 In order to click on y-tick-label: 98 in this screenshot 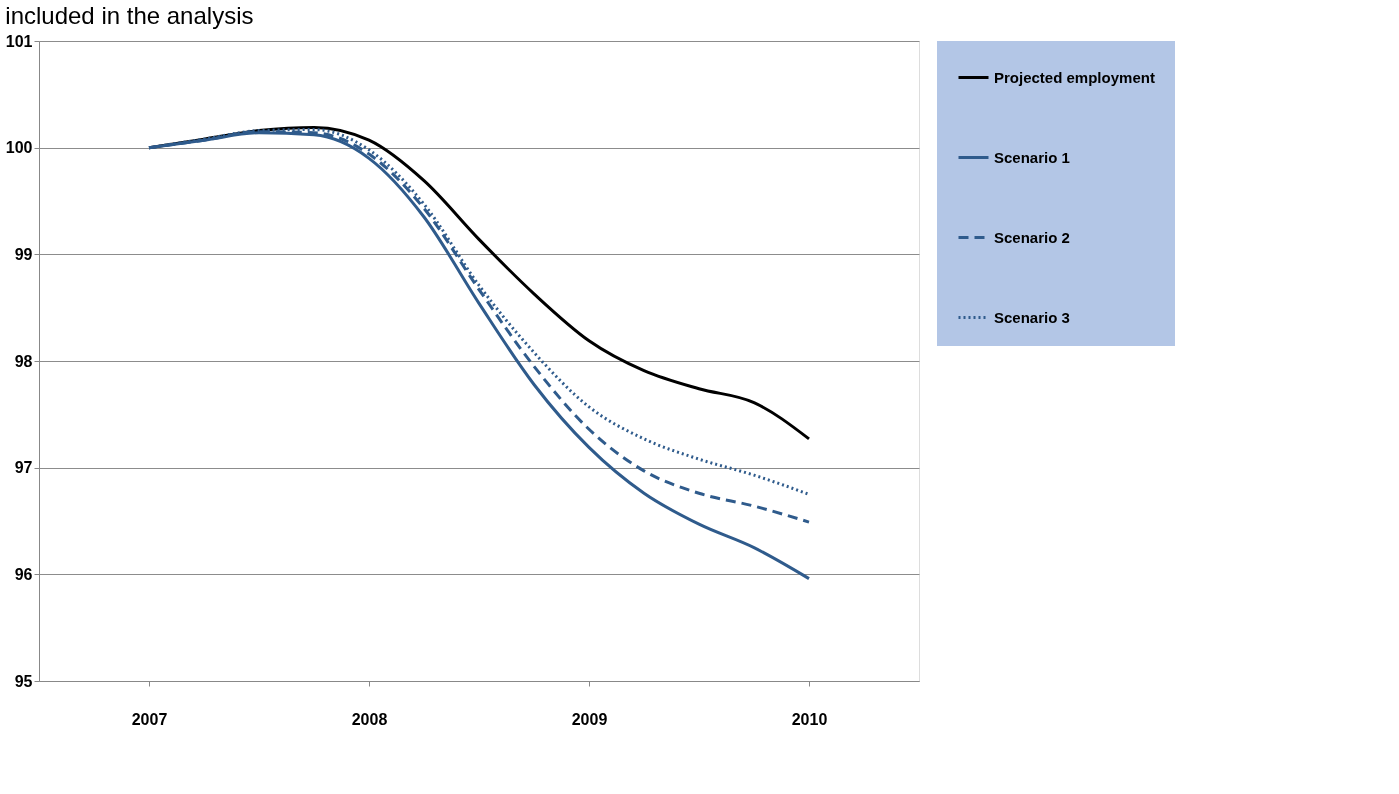, I will do `click(23, 361)`.